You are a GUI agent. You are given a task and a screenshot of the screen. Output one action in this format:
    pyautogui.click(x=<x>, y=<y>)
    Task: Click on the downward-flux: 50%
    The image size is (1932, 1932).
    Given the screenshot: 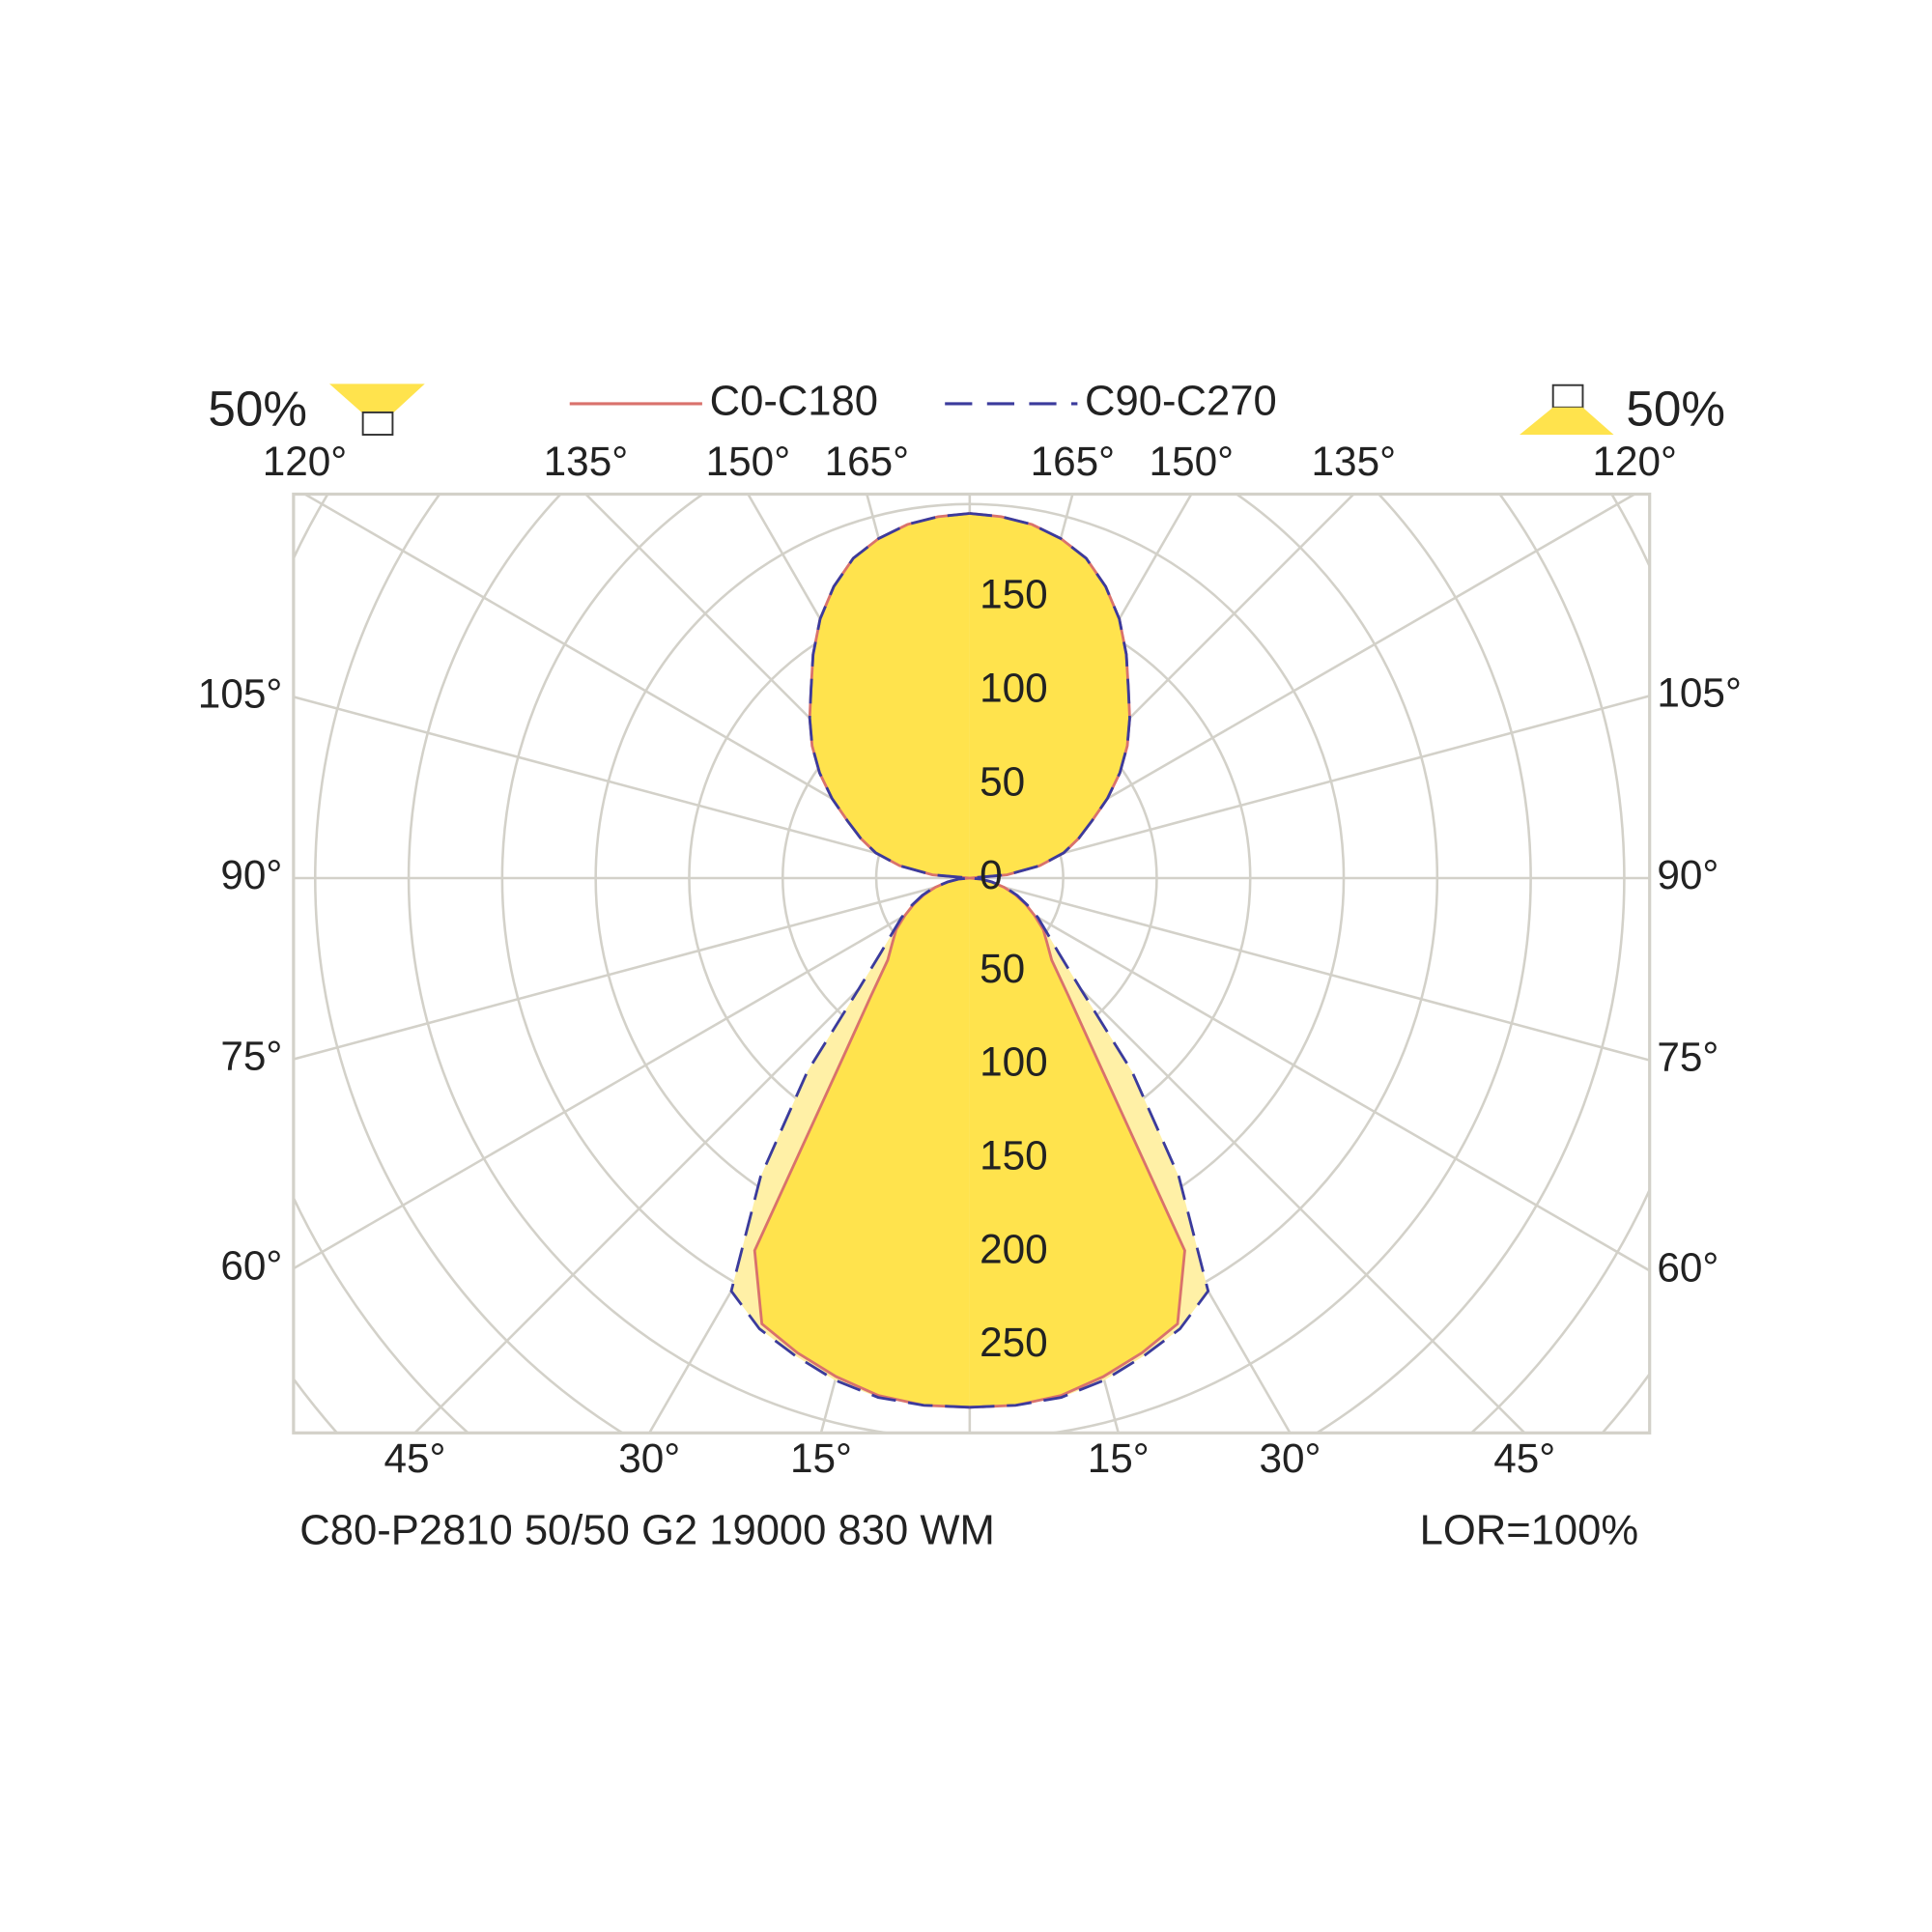 What is the action you would take?
    pyautogui.click(x=257, y=408)
    